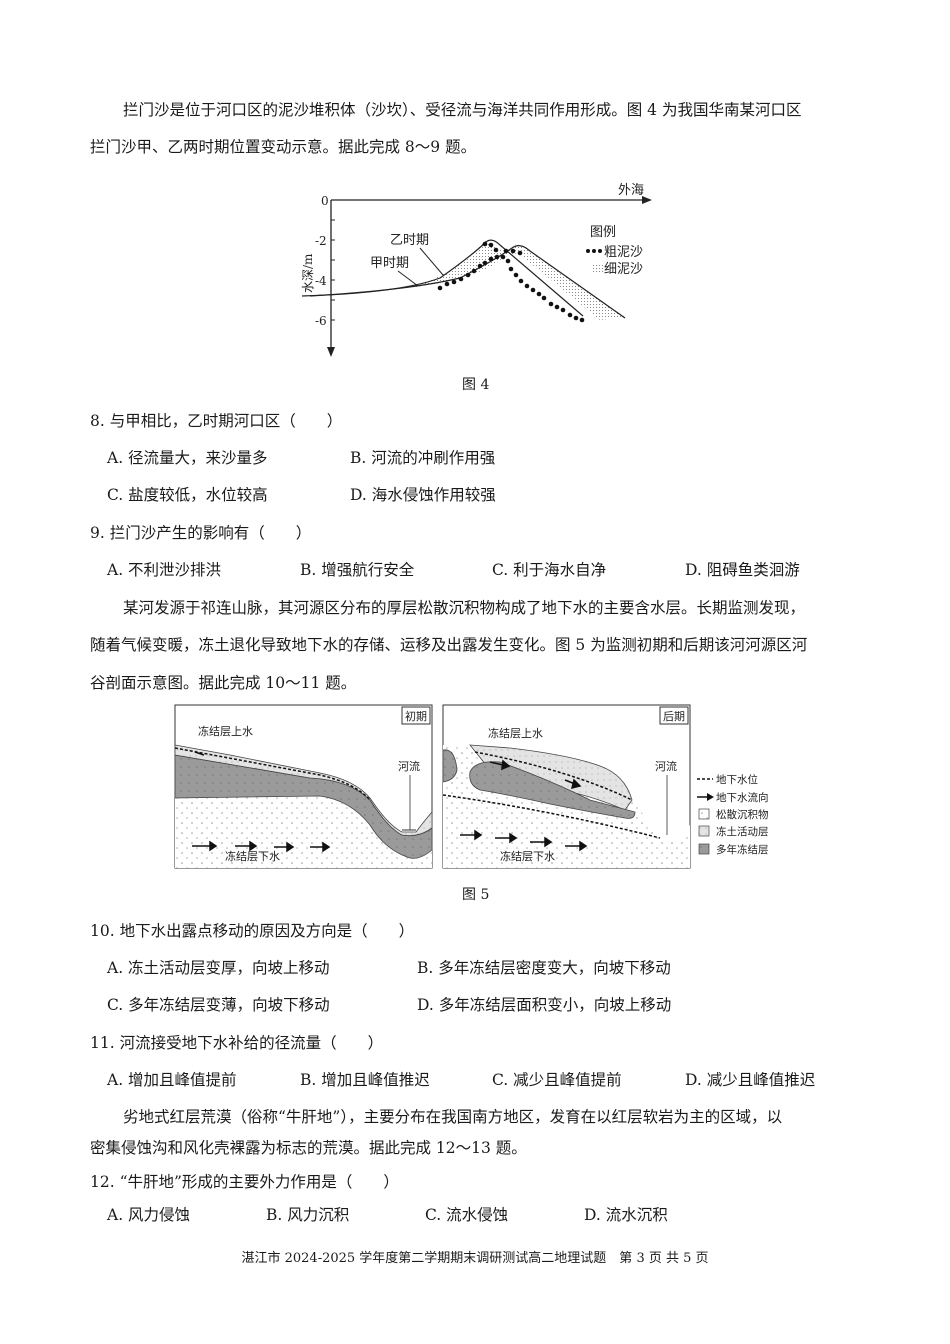  I want to click on x-axis-arrow, so click(647, 200).